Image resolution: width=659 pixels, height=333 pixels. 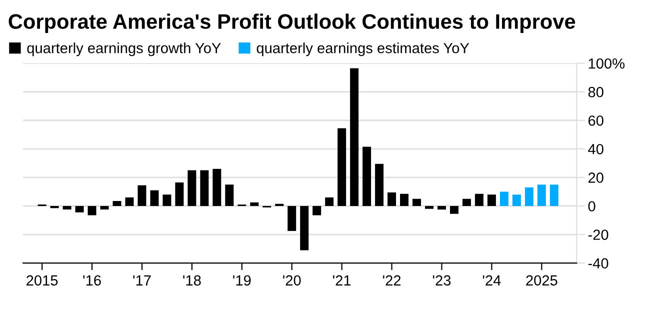 What do you see at coordinates (42, 280) in the screenshot?
I see `x-tick-label: 2015` at bounding box center [42, 280].